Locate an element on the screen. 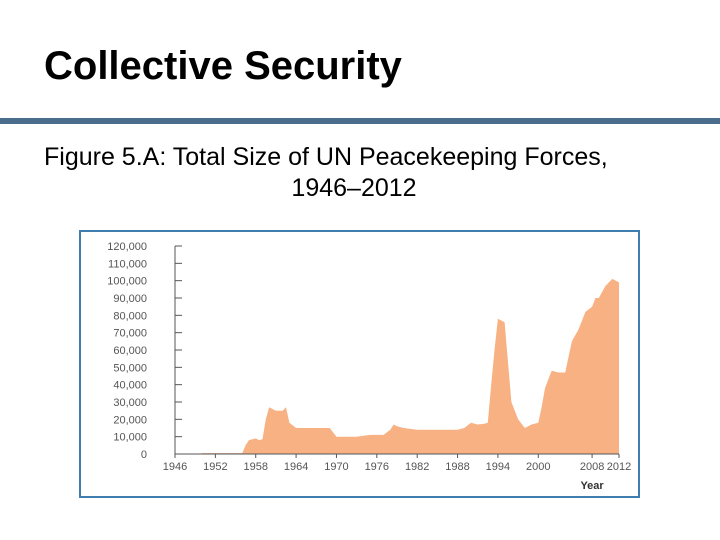  y-tick-label: 20,000 is located at coordinates (130, 420).